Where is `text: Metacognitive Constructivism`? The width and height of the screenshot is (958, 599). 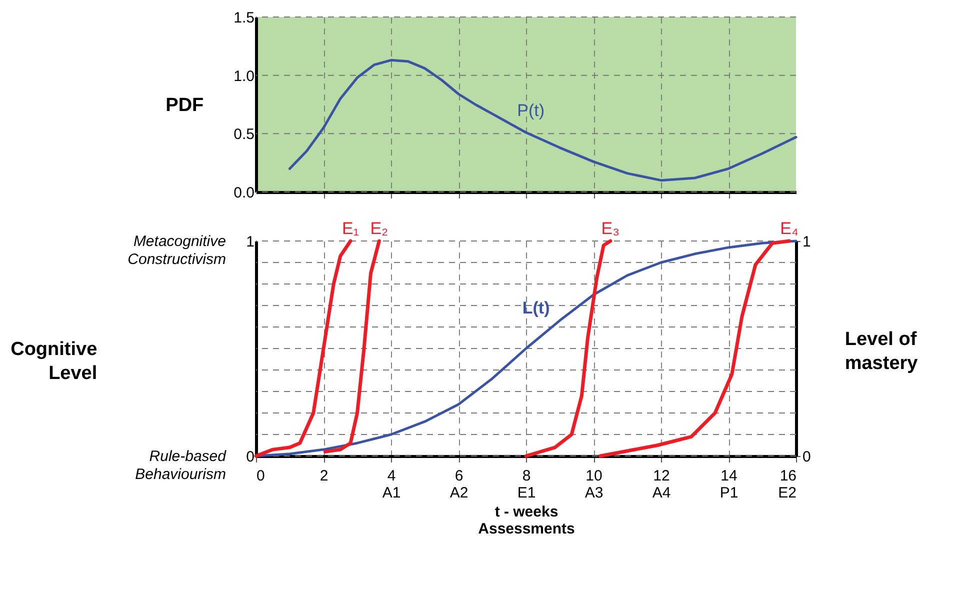
text: Metacognitive Constructivism is located at coordinates (177, 250).